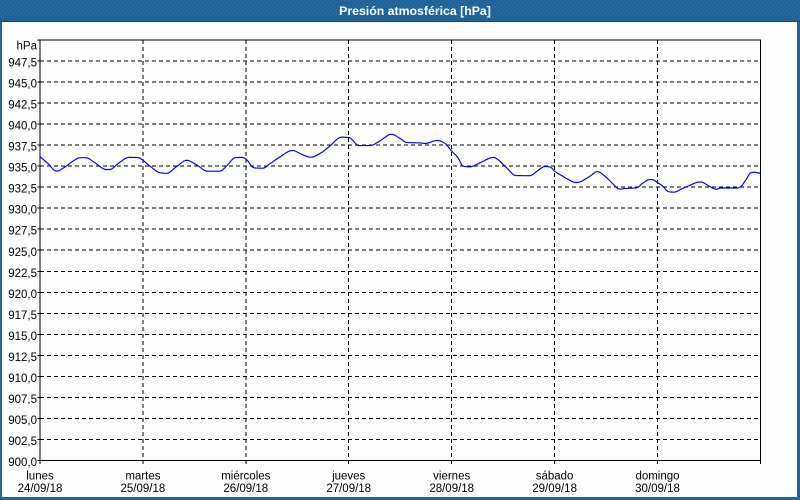 The width and height of the screenshot is (800, 500). I want to click on svg-text: hPa, so click(27, 47).